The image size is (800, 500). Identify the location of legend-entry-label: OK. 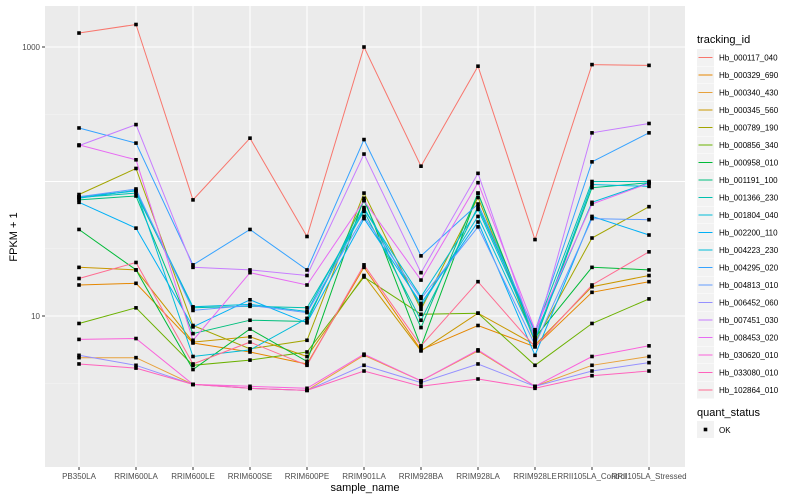
(725, 430).